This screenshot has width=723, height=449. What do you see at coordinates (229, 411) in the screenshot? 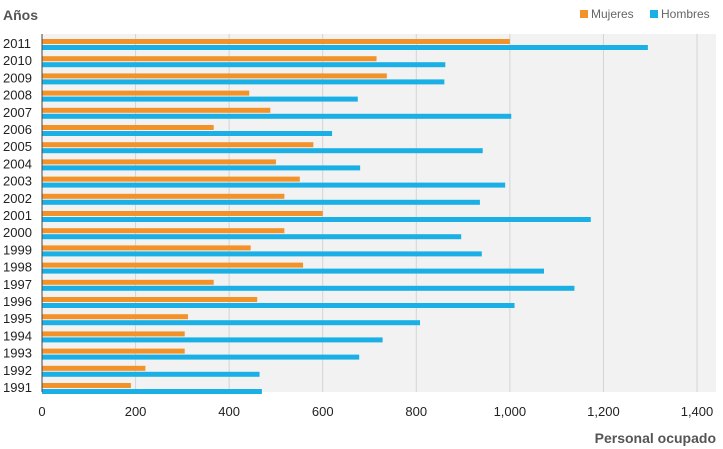
I see `x-tick-label: 400` at bounding box center [229, 411].